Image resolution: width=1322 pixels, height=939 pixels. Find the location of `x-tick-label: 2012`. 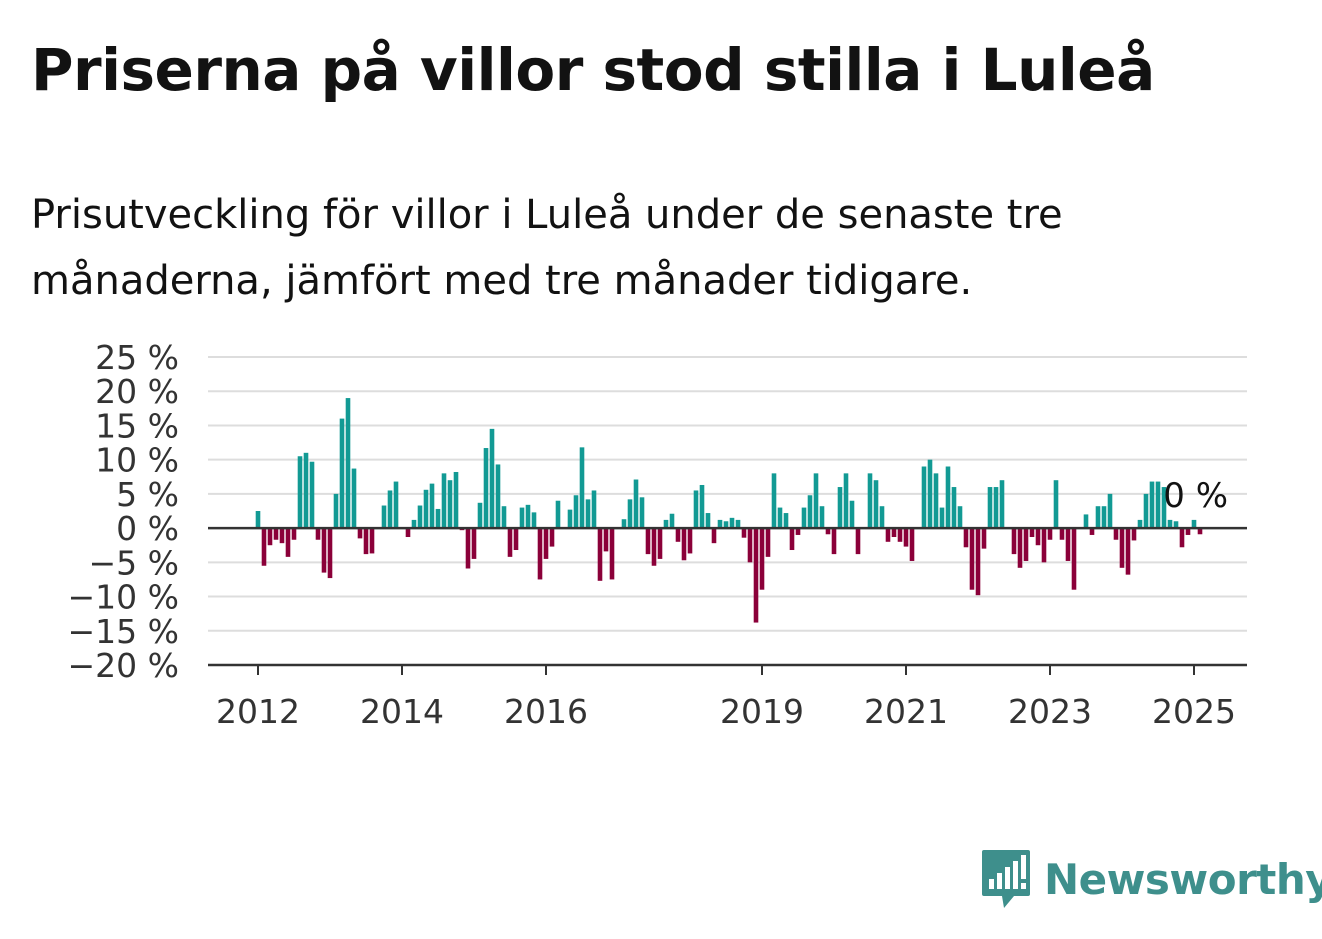

x-tick-label: 2012 is located at coordinates (258, 711).